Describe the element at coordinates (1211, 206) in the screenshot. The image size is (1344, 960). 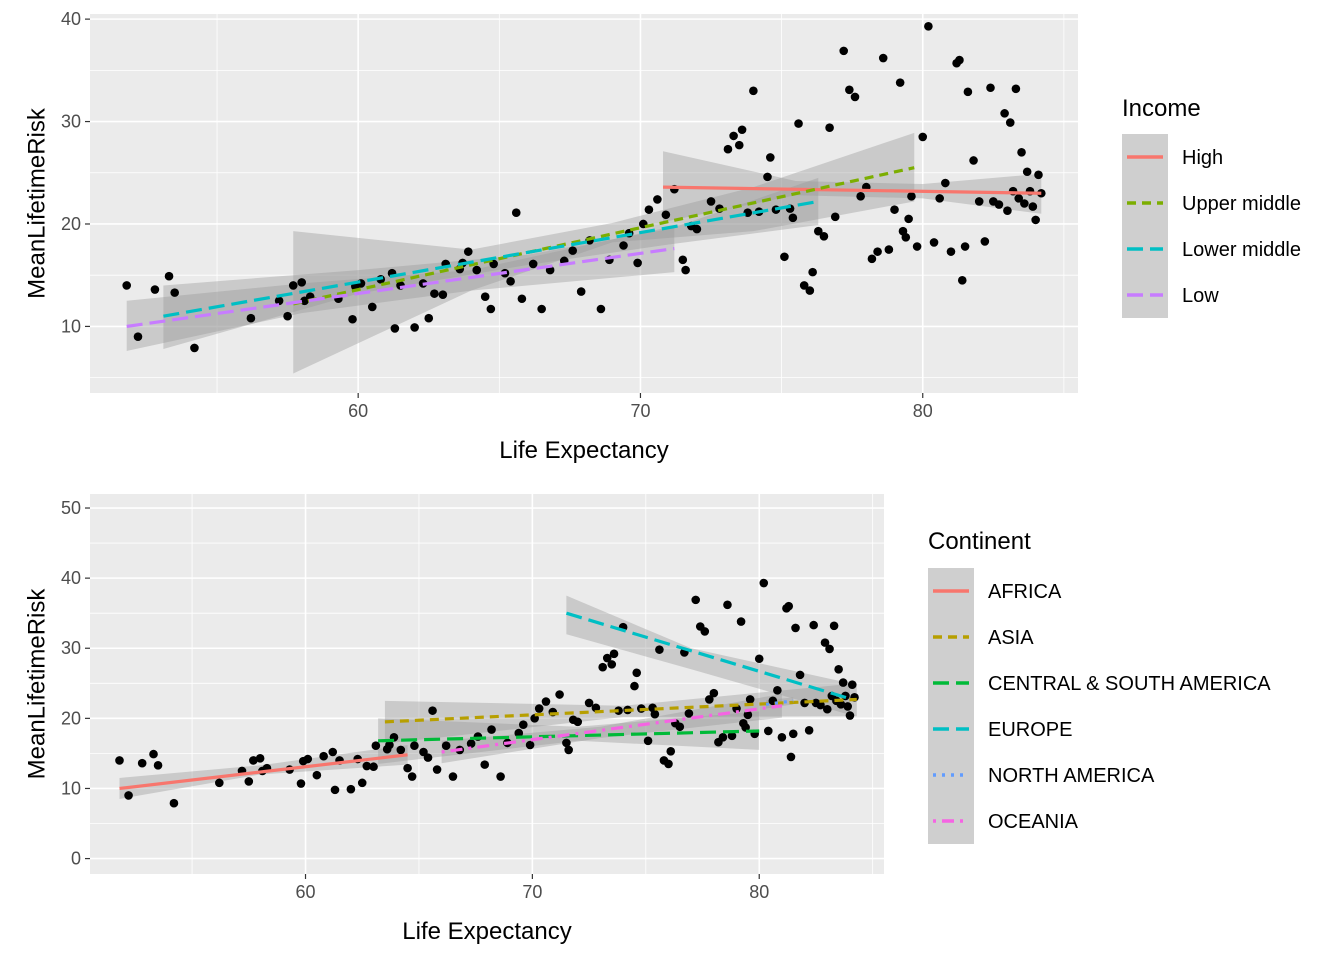
I see `income-legend: Income High Upper middle Lower middle Low` at that location.